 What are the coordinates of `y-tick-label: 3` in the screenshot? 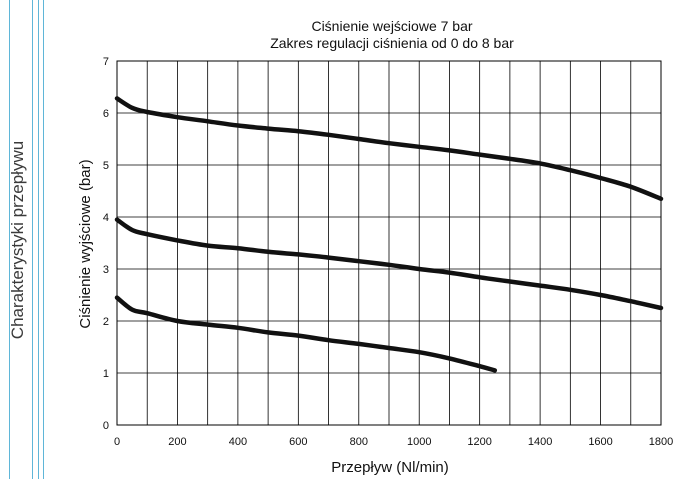 It's located at (106, 270).